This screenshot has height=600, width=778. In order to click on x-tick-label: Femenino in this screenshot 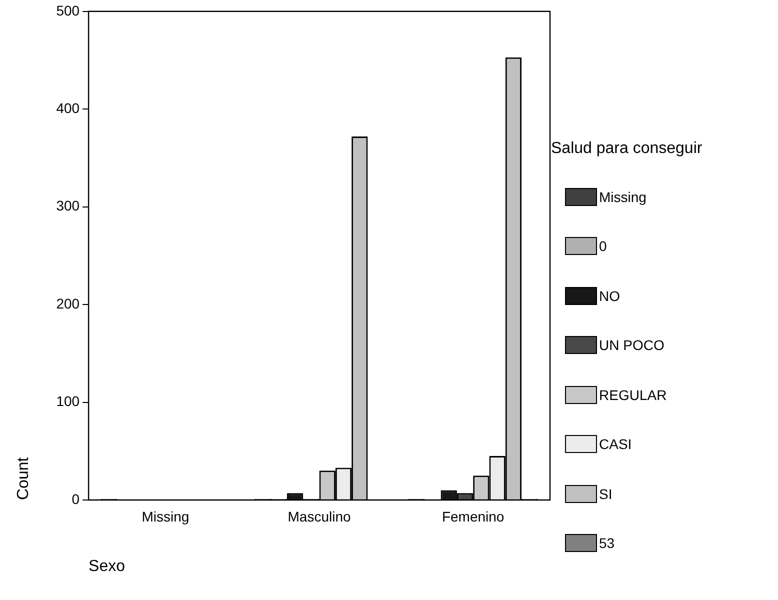, I will do `click(473, 516)`.